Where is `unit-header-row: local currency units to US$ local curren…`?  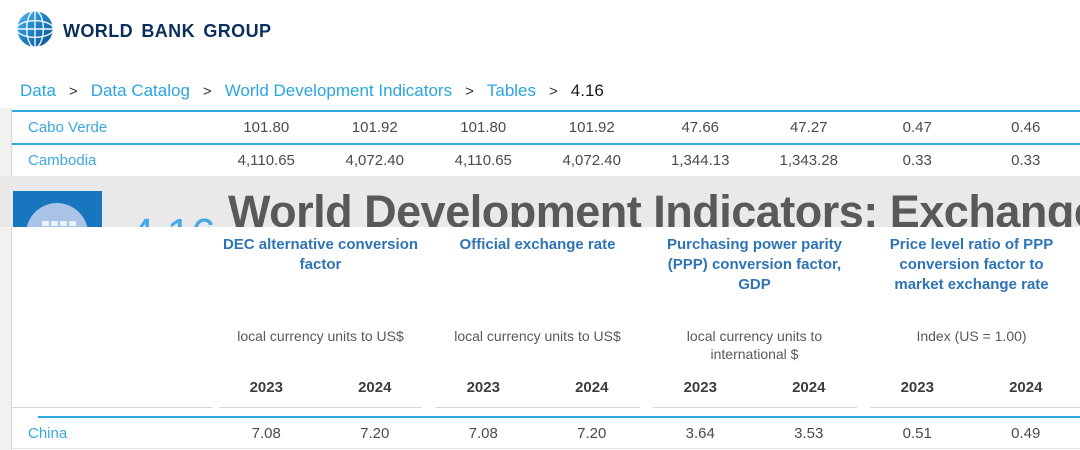
unit-header-row: local currency units to US$ local curren… is located at coordinates (546, 345).